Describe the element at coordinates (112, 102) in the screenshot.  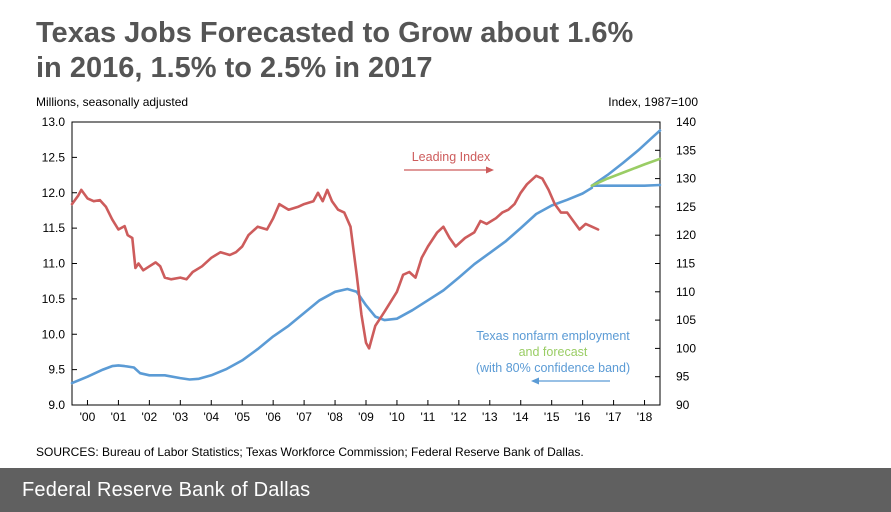
I see `left-axis-label: Millions, seasonally adjusted` at that location.